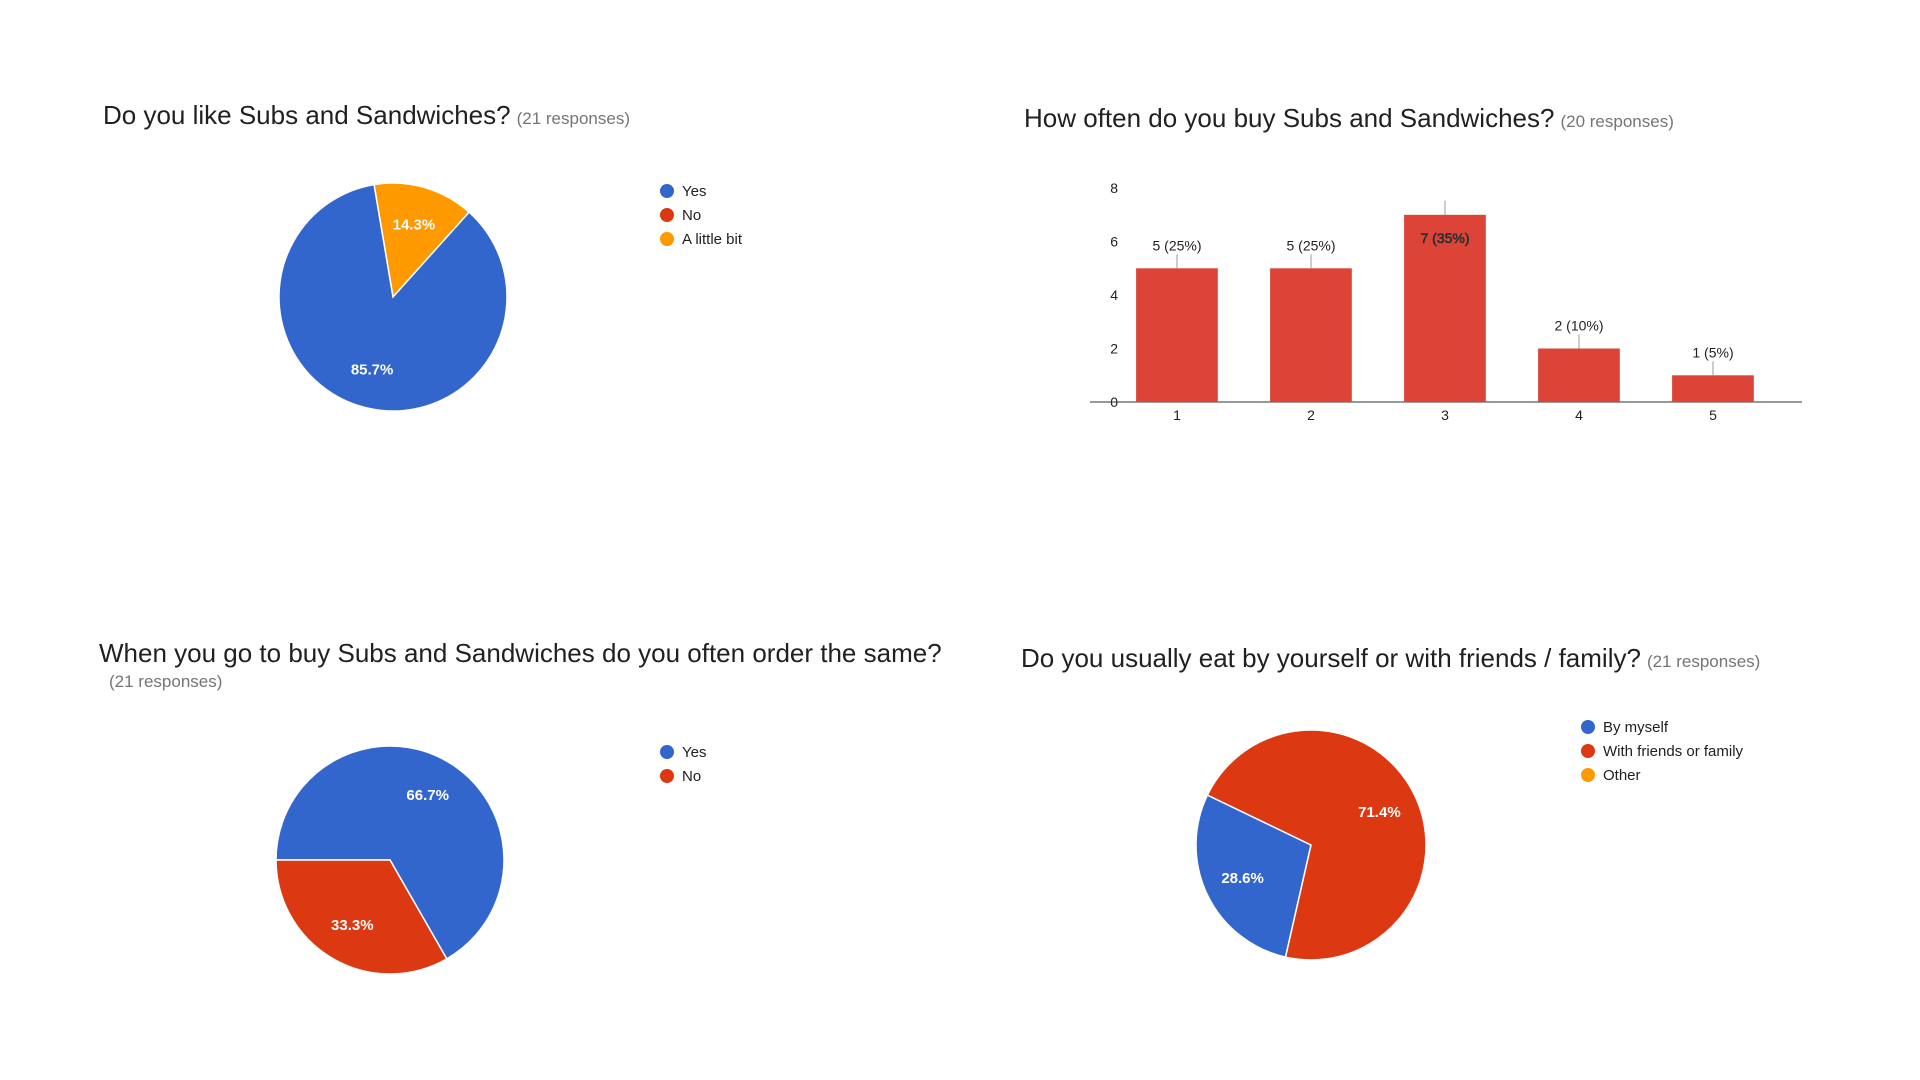  Describe the element at coordinates (1316, 845) in the screenshot. I see `pie-slice-with-friends-or-family` at that location.